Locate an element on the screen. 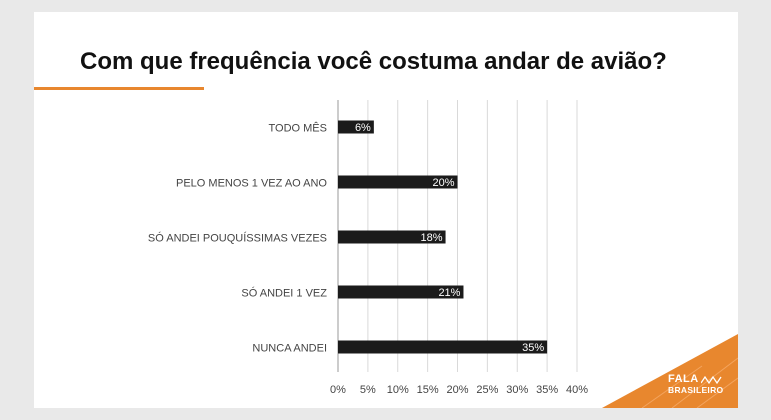  data-label: 21% is located at coordinates (449, 293).